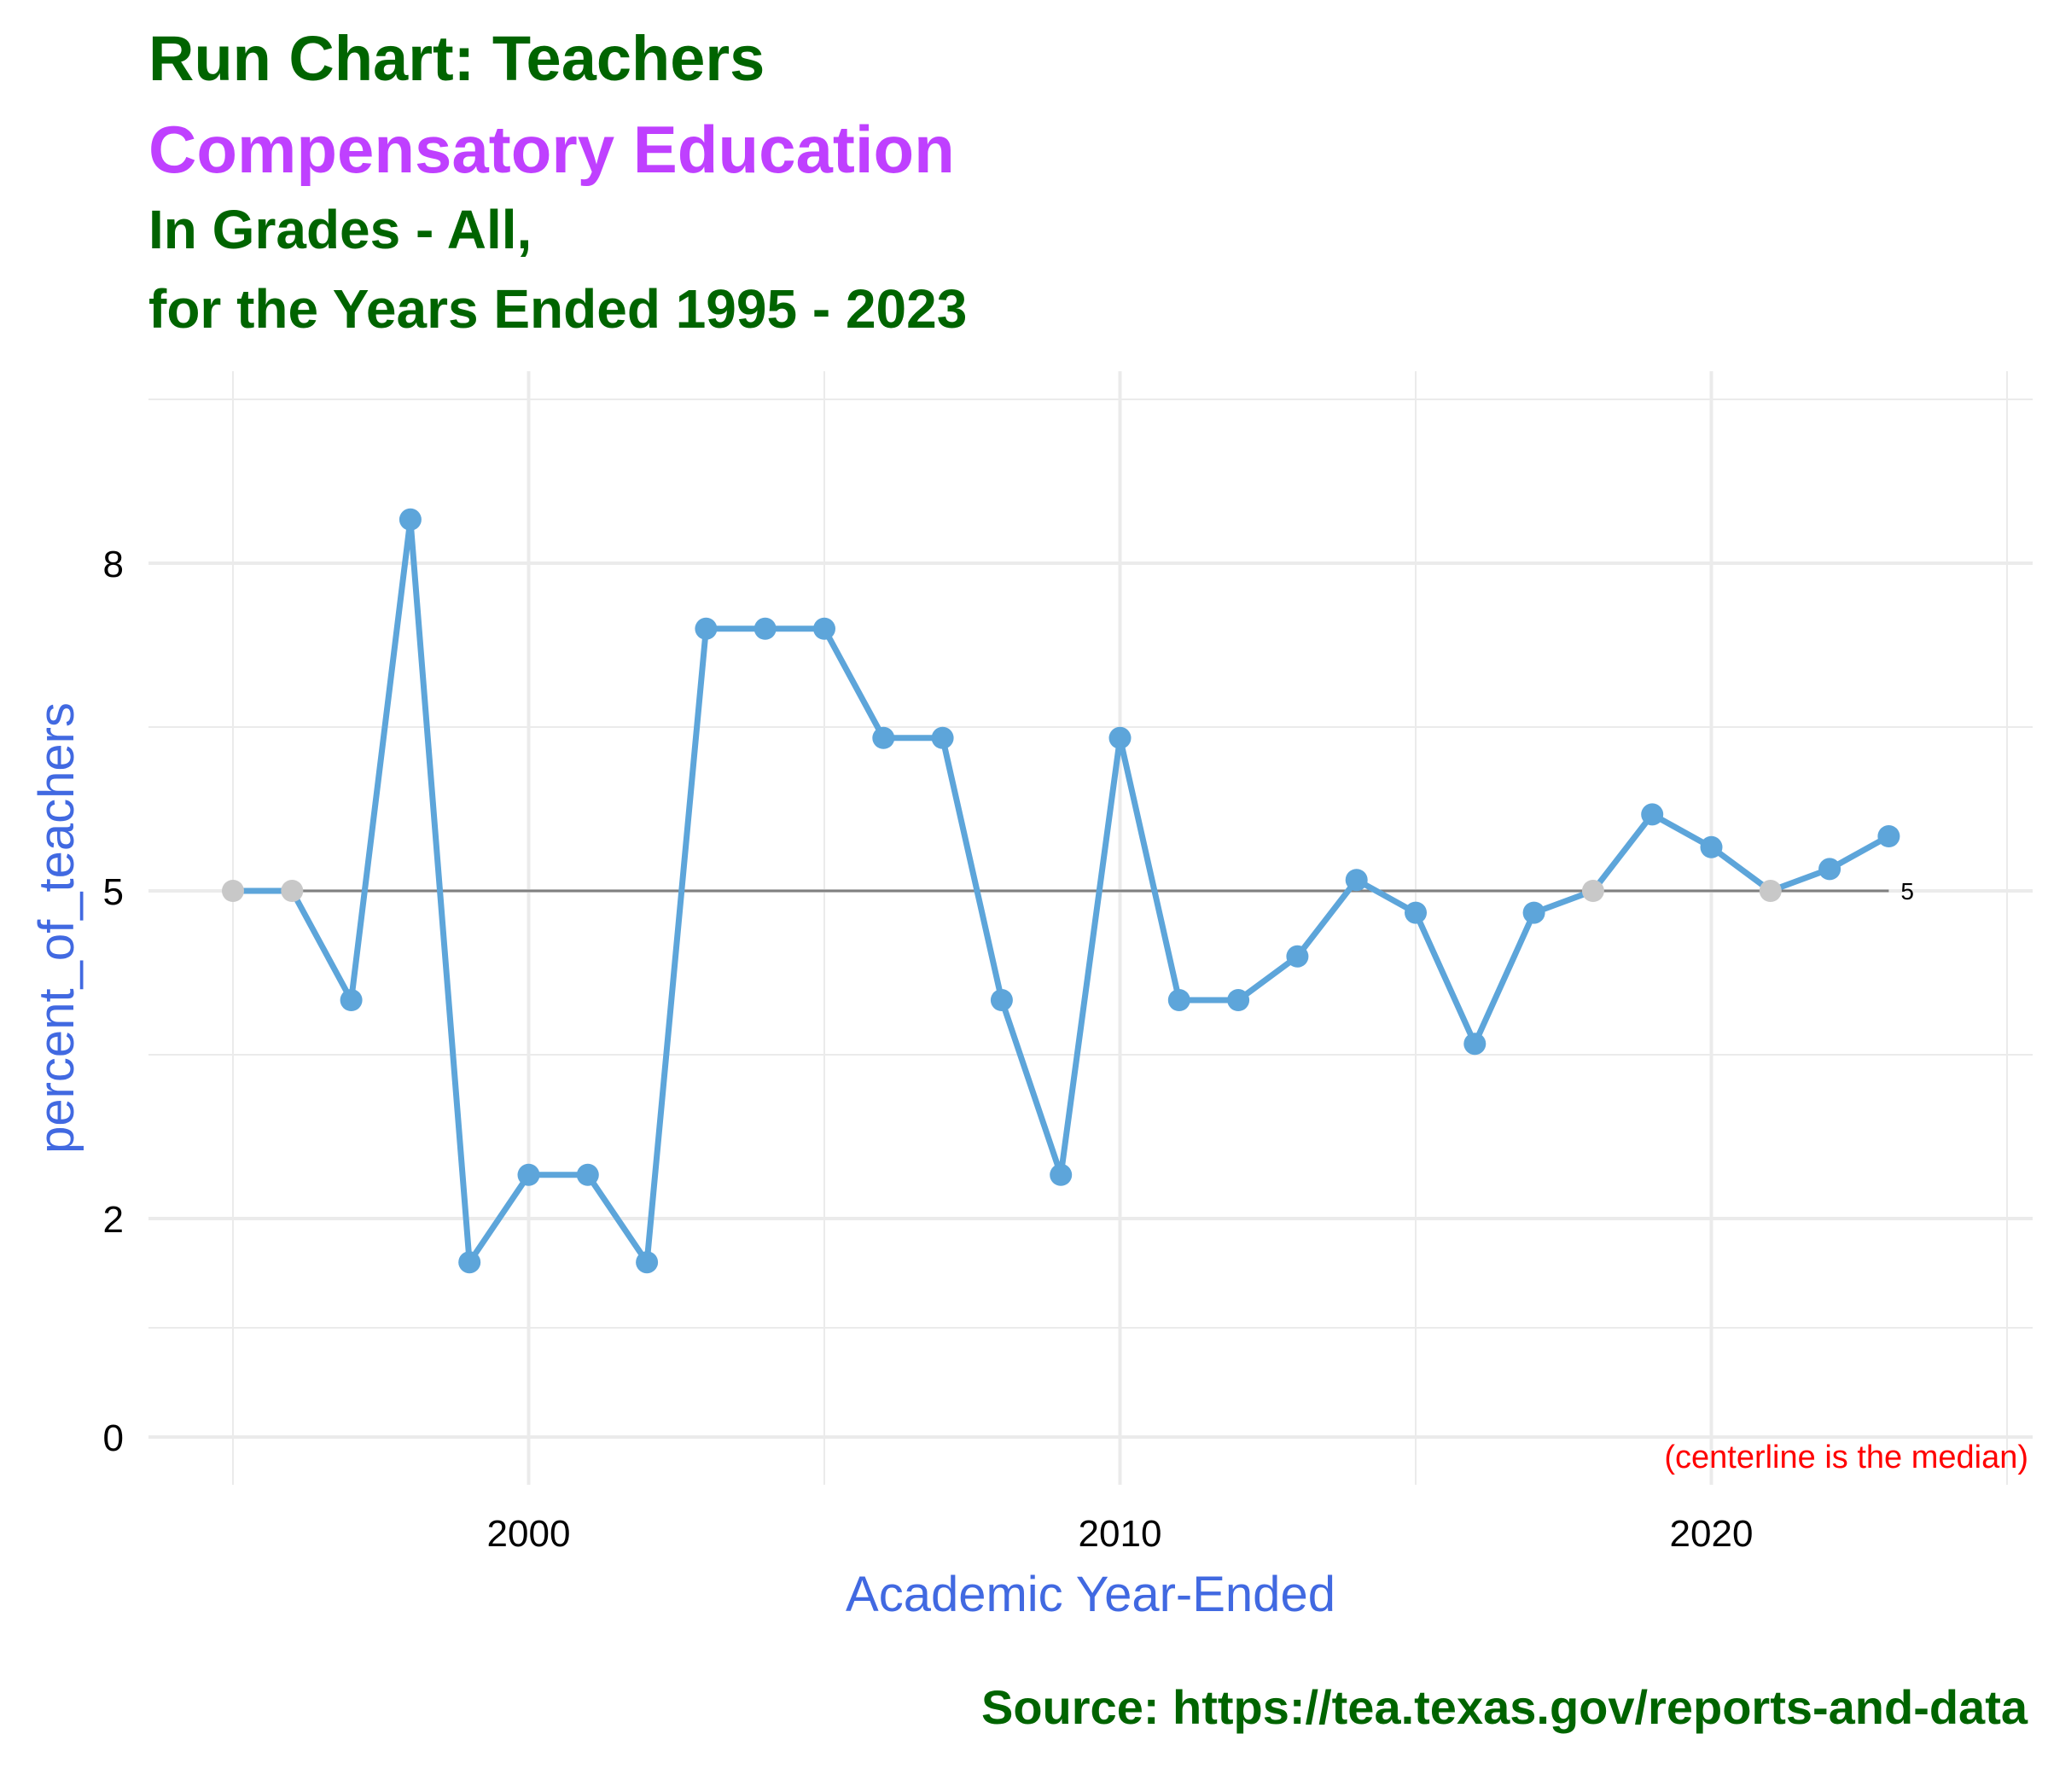 The height and width of the screenshot is (1792, 2048). What do you see at coordinates (57, 928) in the screenshot?
I see `y-axis-title: percent_of_teachers` at bounding box center [57, 928].